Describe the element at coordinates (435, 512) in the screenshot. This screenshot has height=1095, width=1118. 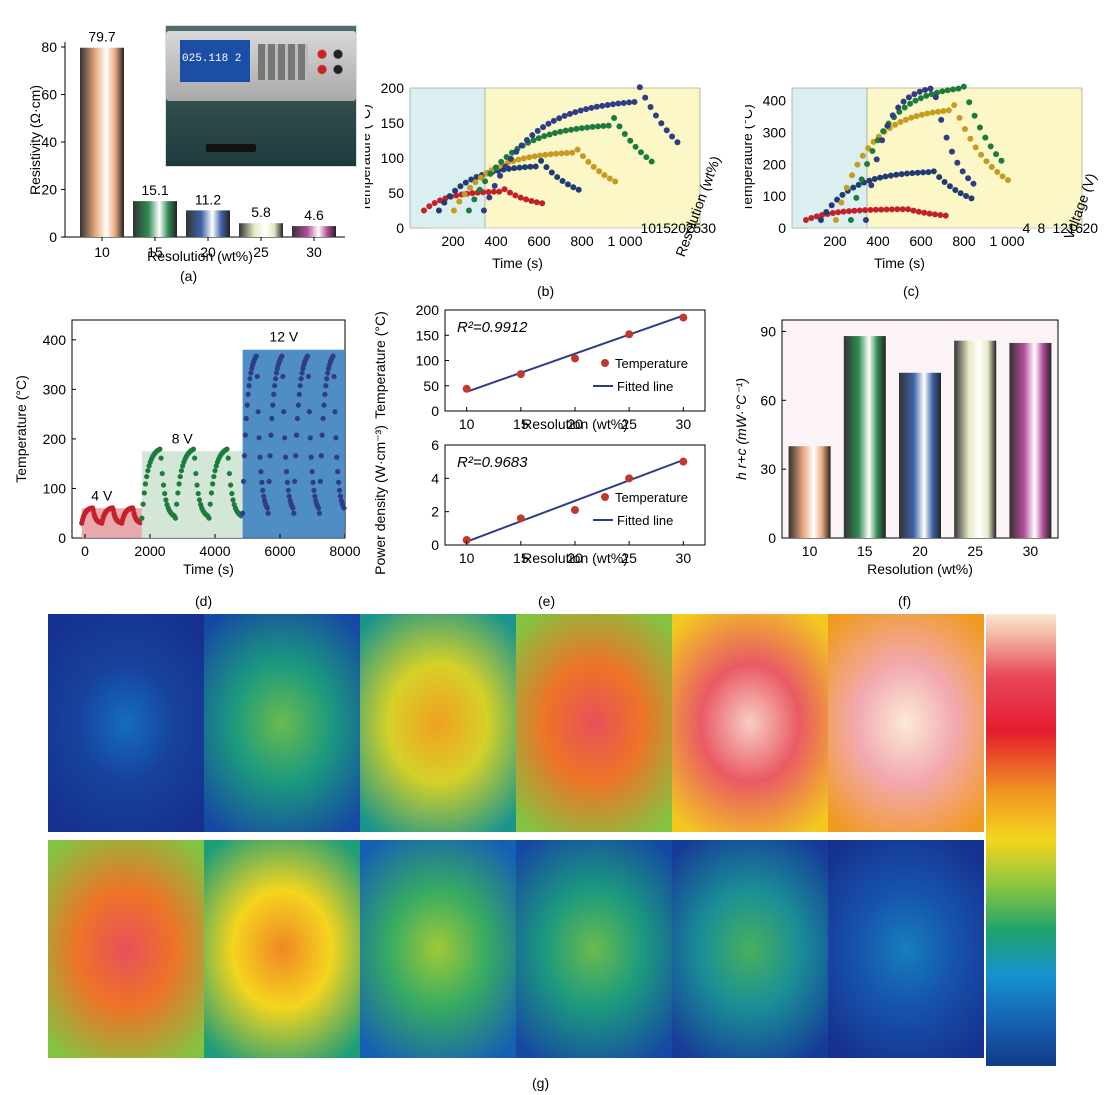
I see `y-tick-label: 2` at that location.